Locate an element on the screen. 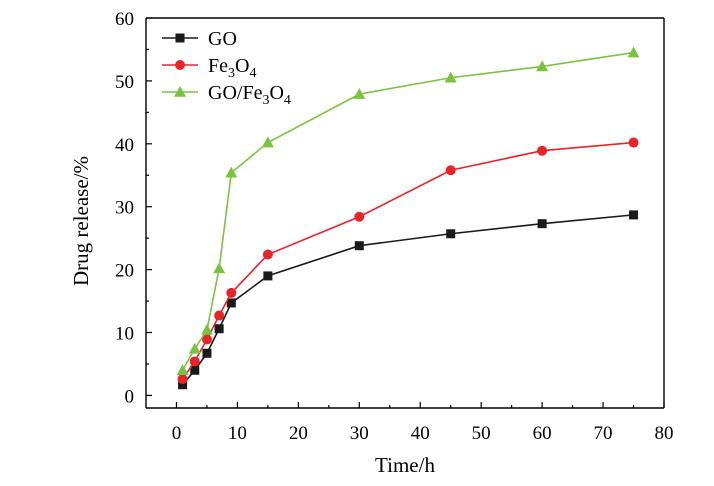 The width and height of the screenshot is (714, 486). y-tick-label: 30 is located at coordinates (124, 208).